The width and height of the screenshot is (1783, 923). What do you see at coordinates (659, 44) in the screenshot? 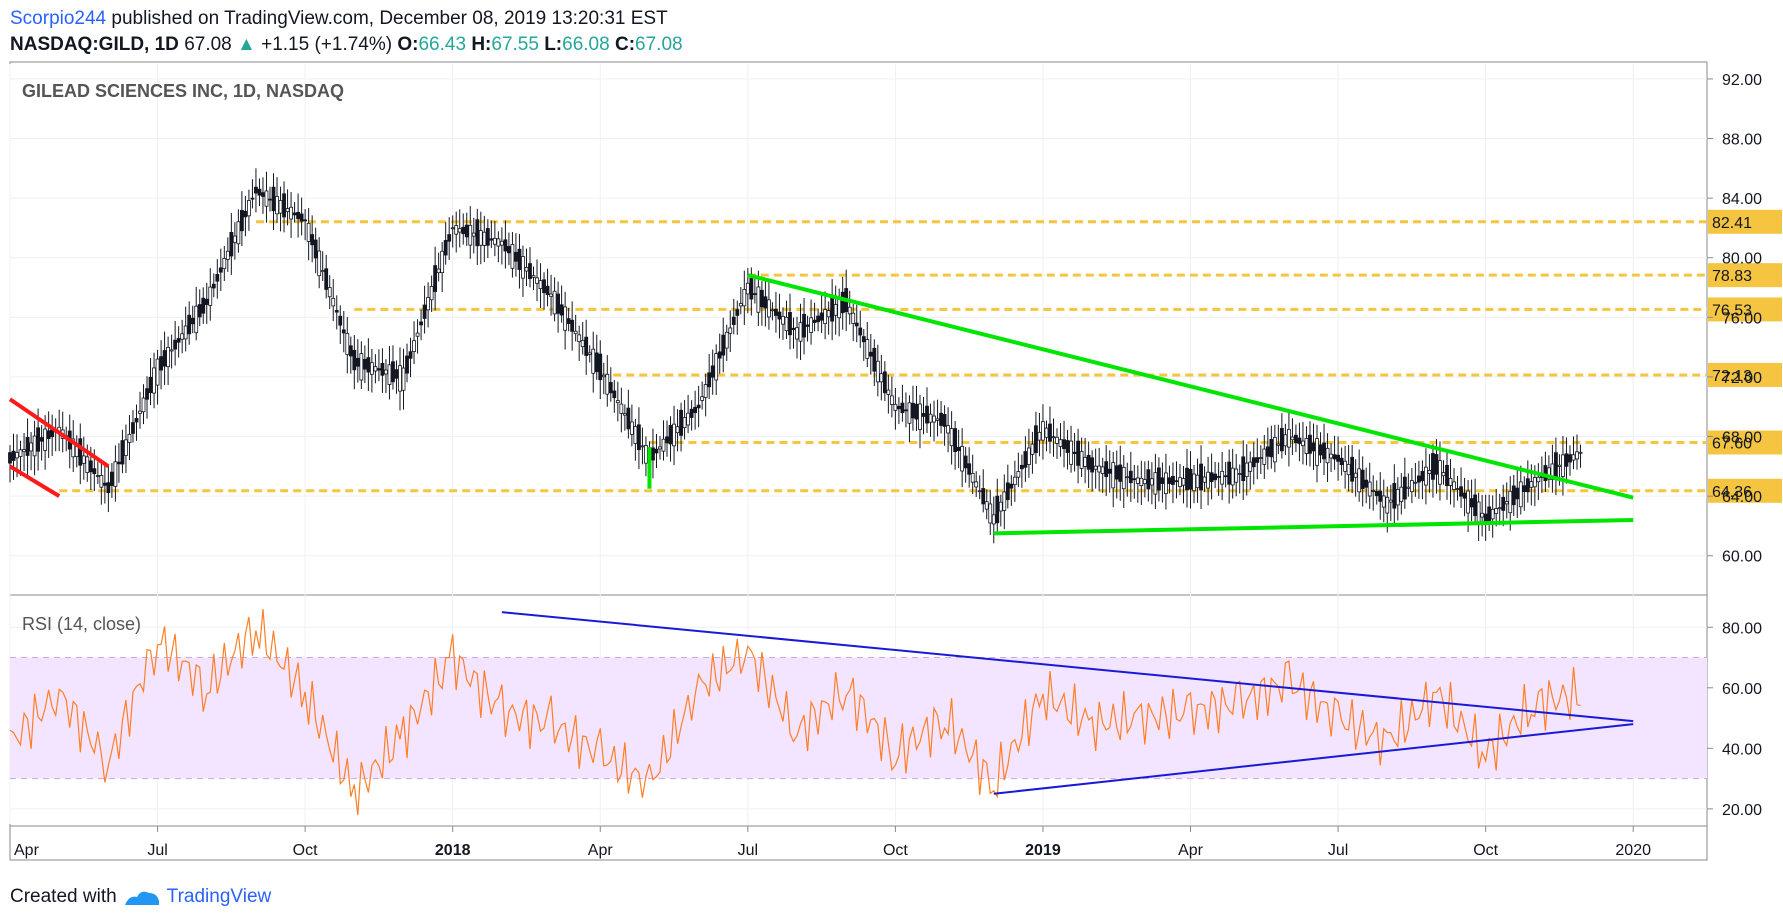
I see `close-value: 67.08` at bounding box center [659, 44].